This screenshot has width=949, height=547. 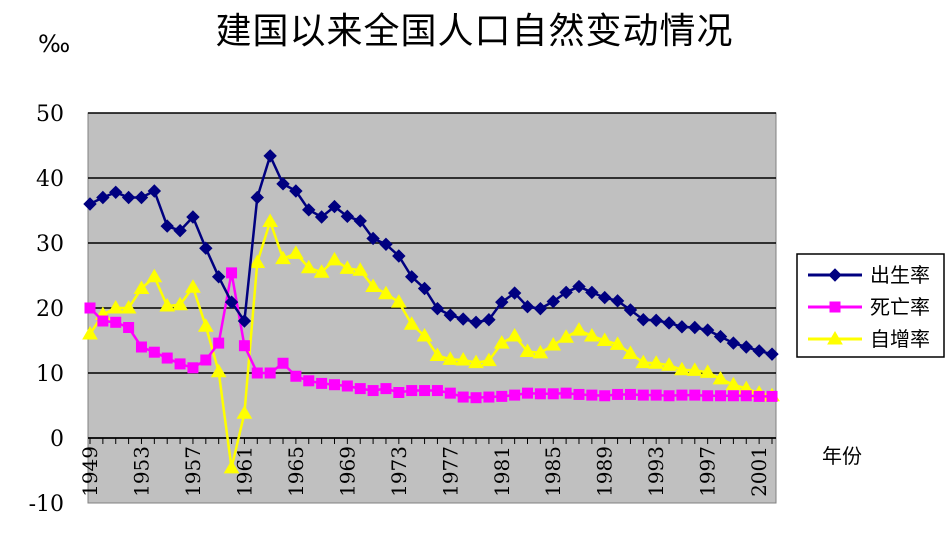 I want to click on y-tick-label: 50, so click(x=50, y=114).